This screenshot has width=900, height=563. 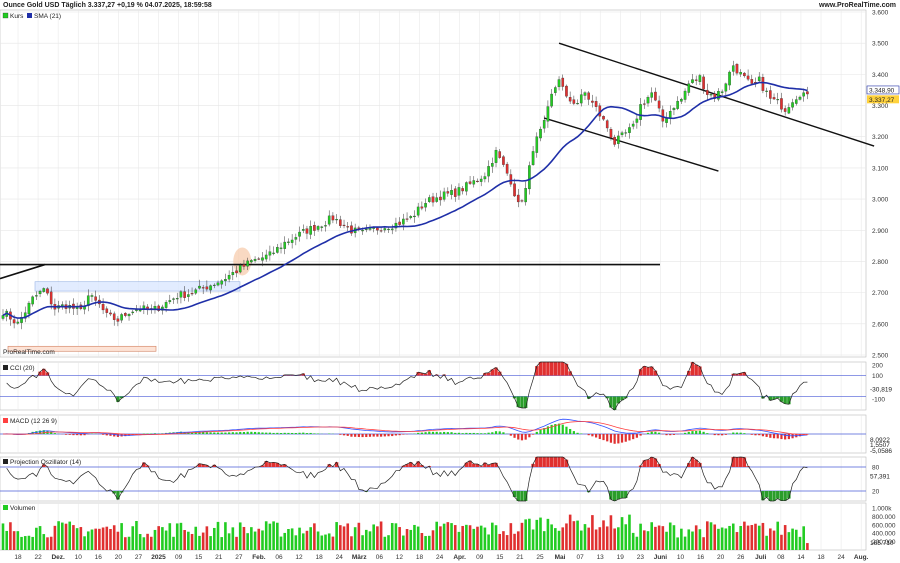 I want to click on x-tick-label: 27, so click(x=239, y=557).